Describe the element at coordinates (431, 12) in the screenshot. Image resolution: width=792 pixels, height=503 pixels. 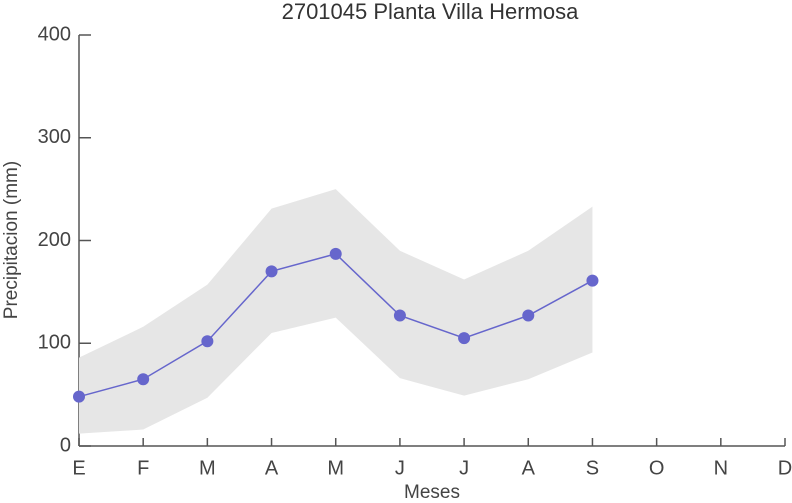
I see `chart-title: 2701045 Planta Villa Hermosa` at that location.